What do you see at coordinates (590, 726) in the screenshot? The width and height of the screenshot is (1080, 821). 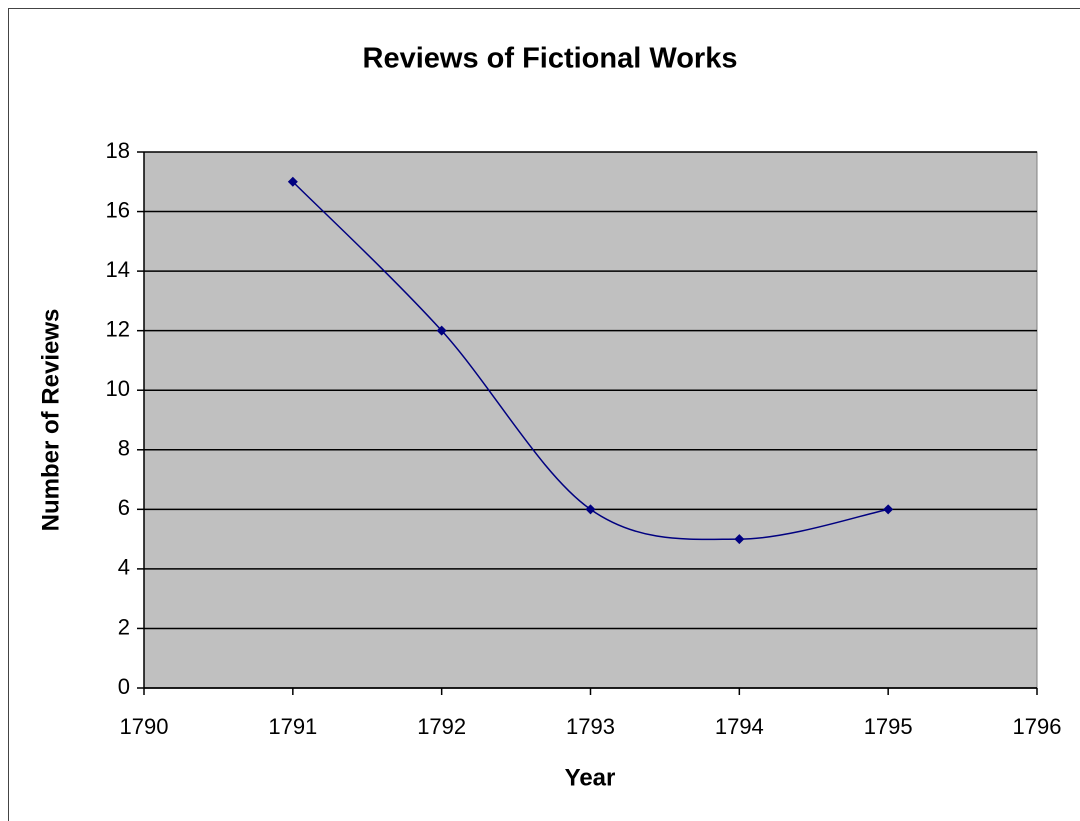 I see `x-tick-label: 1793` at bounding box center [590, 726].